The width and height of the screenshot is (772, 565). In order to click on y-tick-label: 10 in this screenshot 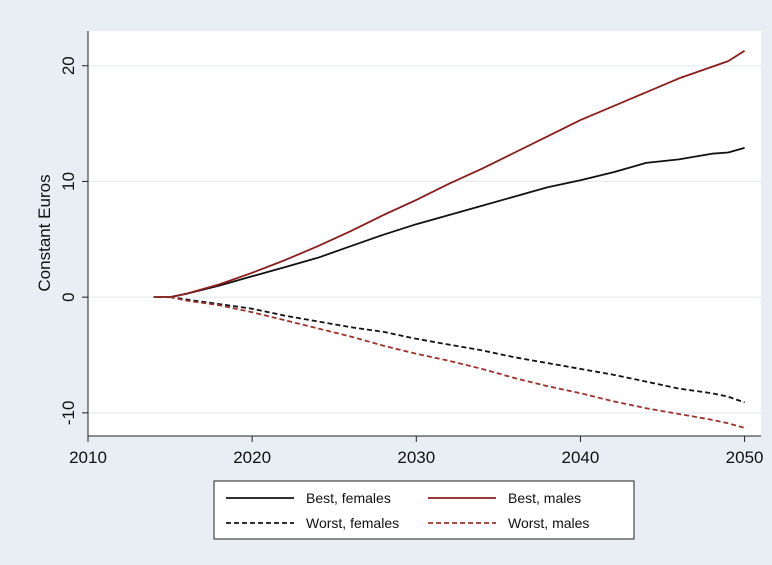, I will do `click(68, 181)`.